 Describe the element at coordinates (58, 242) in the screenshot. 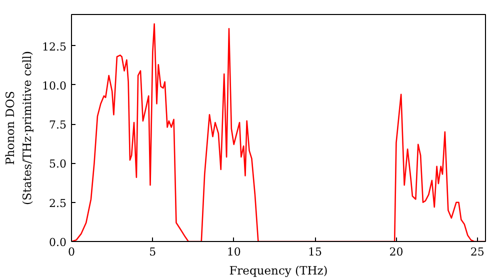

I see `y-tick-label: 0.0` at that location.